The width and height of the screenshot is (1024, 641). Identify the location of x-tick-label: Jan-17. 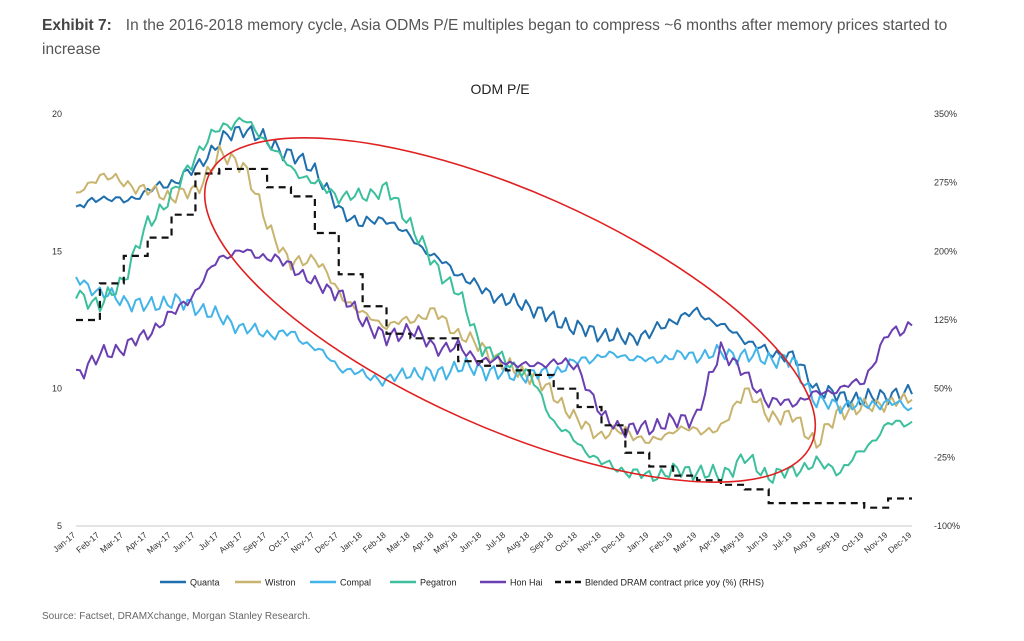
(64, 542).